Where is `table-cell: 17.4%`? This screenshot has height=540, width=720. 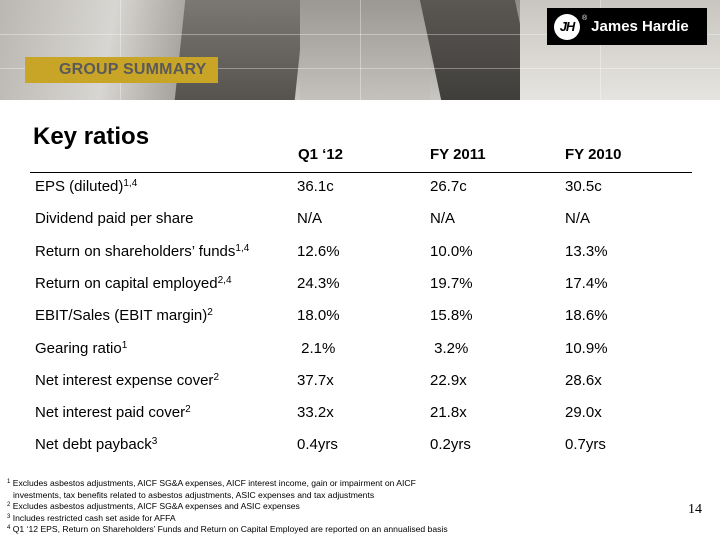 table-cell: 17.4% is located at coordinates (586, 283).